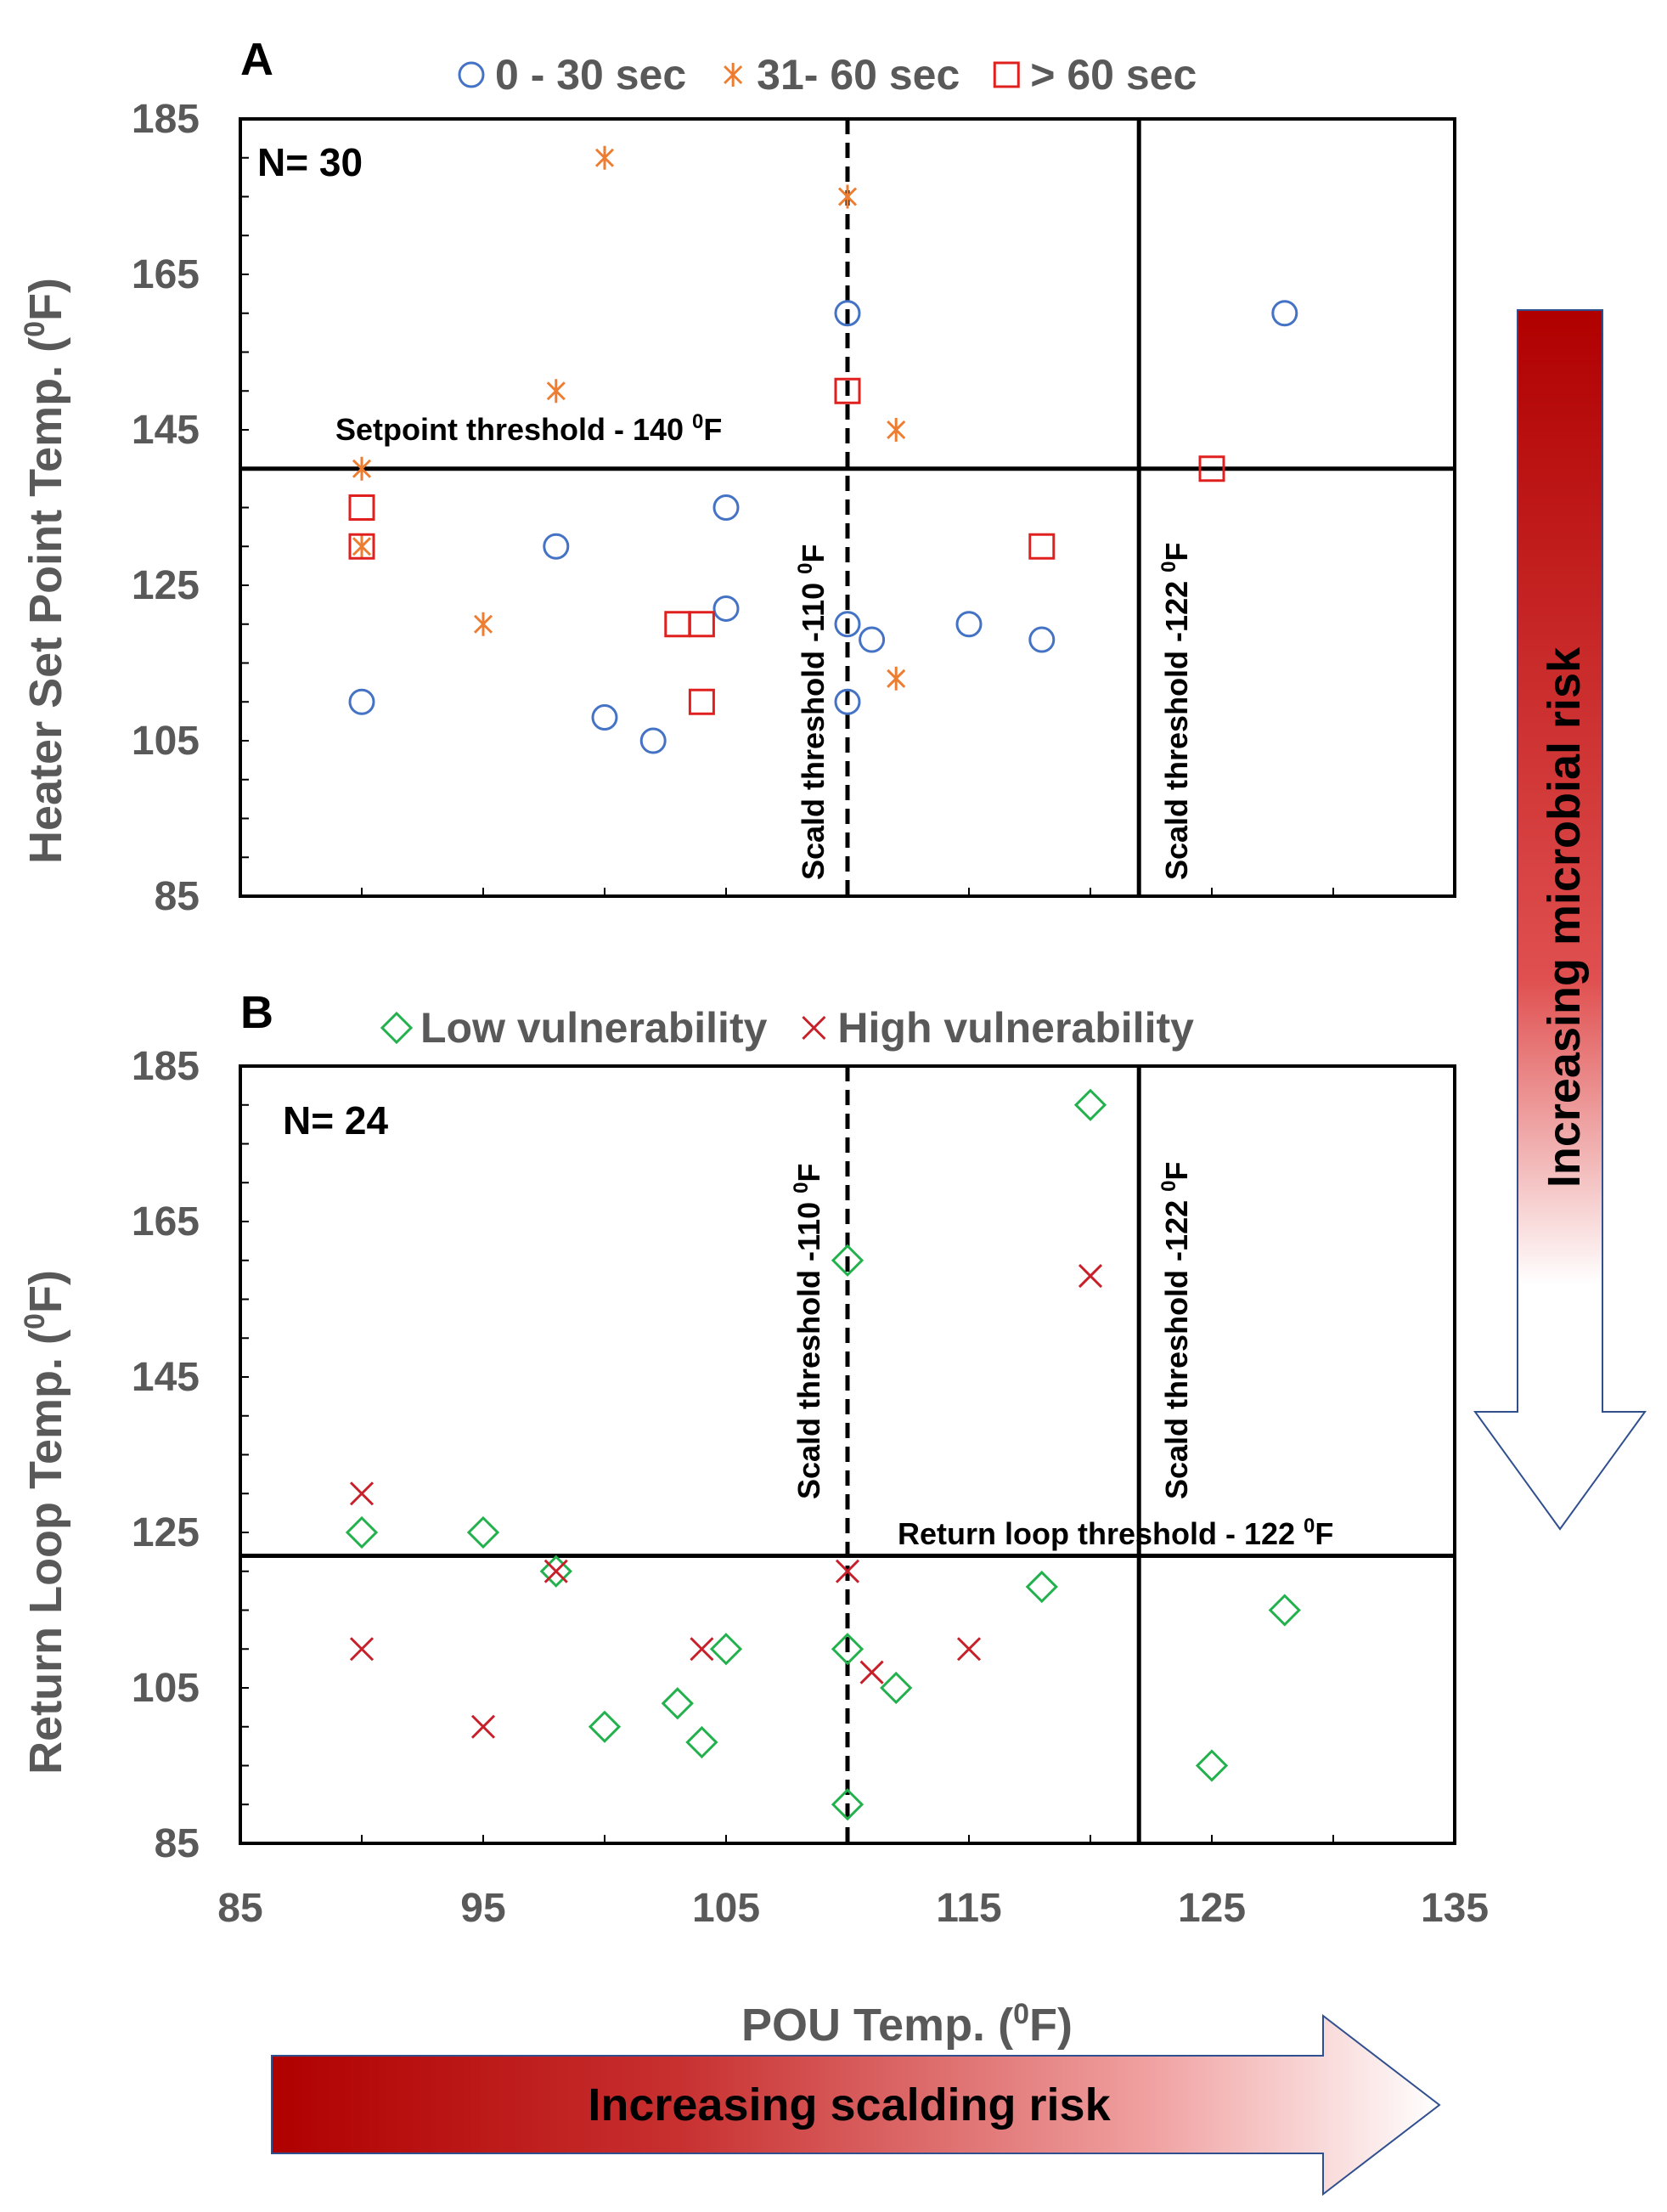 The width and height of the screenshot is (1667, 2212). Describe the element at coordinates (528, 428) in the screenshot. I see `hline-label-a: Setpoint threshold - 140 0F` at that location.